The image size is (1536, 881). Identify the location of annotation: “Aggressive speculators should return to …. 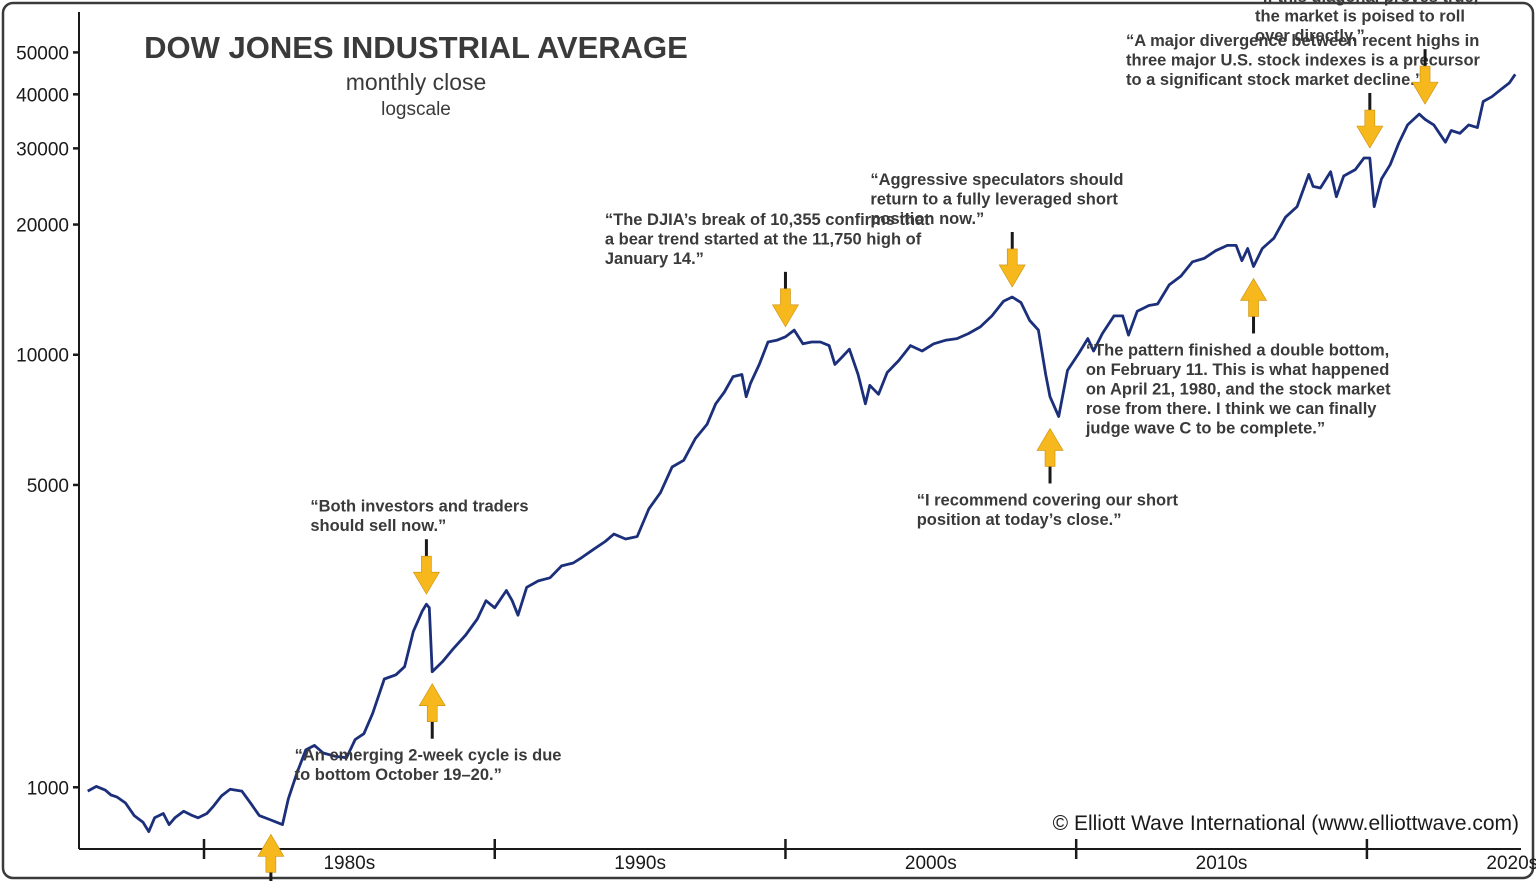
(996, 229).